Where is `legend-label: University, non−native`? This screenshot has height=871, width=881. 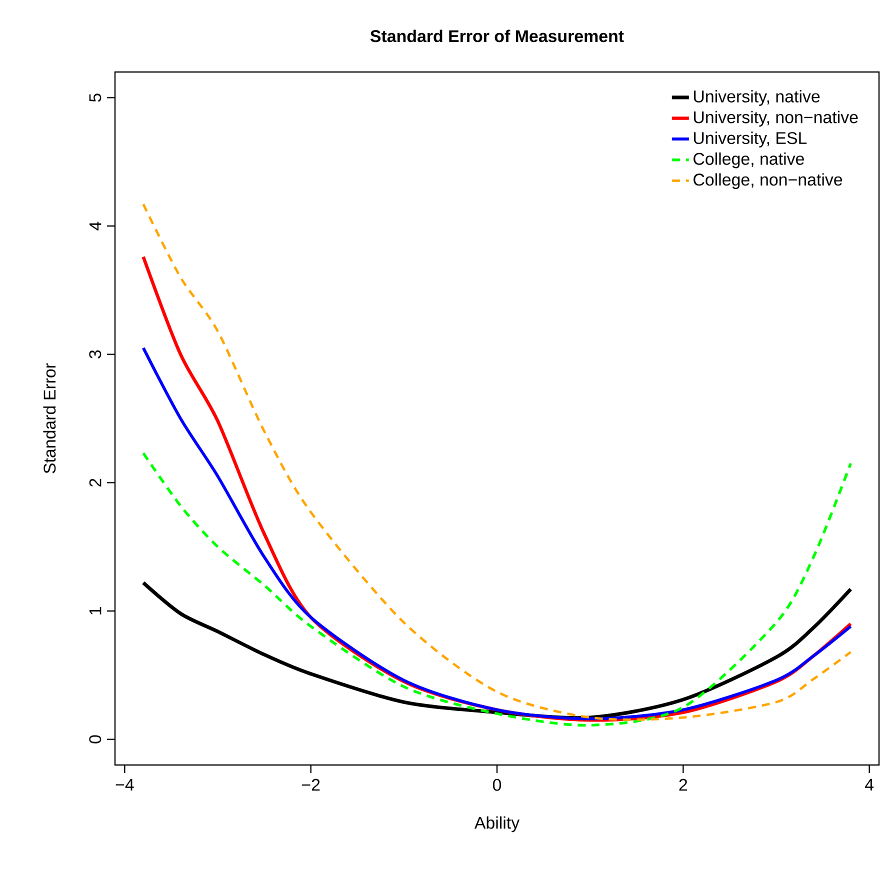
legend-label: University, non−native is located at coordinates (776, 118).